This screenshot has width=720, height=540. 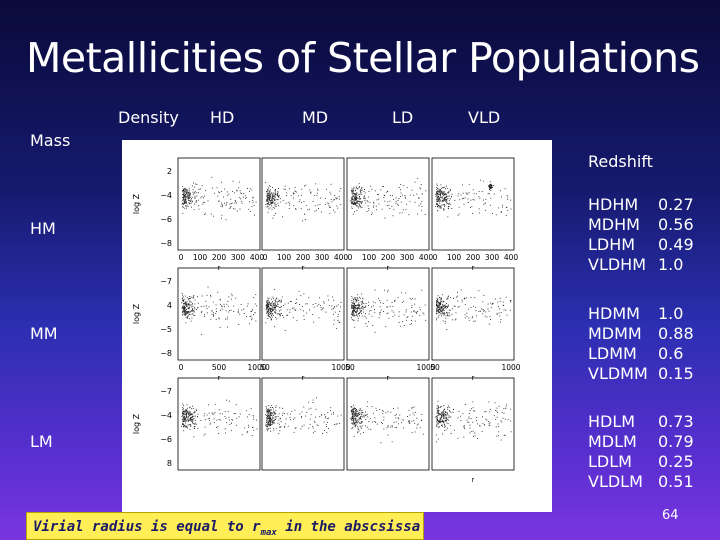 What do you see at coordinates (641, 462) in the screenshot?
I see `redshift-row: LDLM 0.25` at bounding box center [641, 462].